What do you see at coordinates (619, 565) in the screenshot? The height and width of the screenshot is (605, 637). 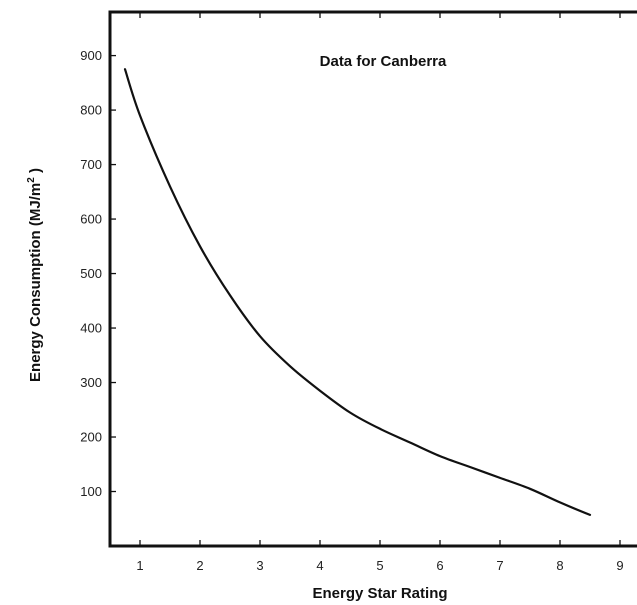 I see `x-tick-label: 9` at bounding box center [619, 565].